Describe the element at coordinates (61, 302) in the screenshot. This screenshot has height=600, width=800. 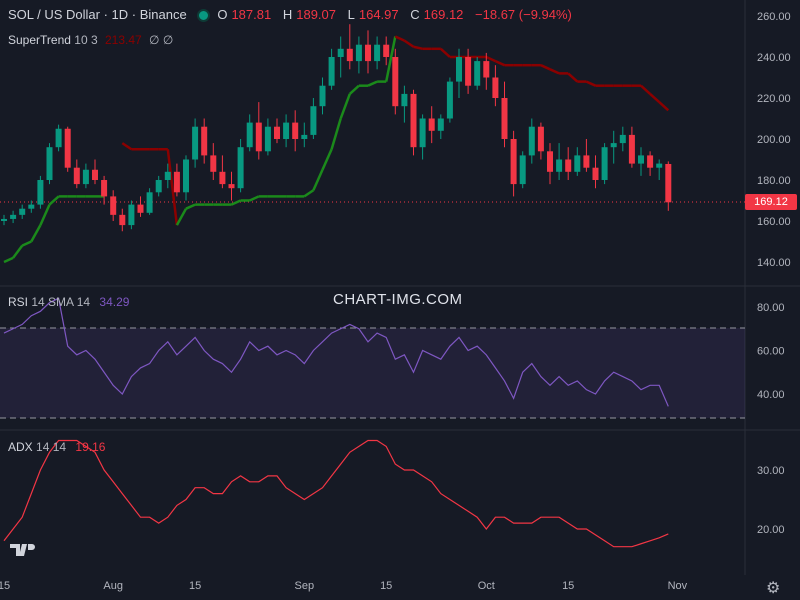
I see `rsi-params: 14 SMA 14` at that location.